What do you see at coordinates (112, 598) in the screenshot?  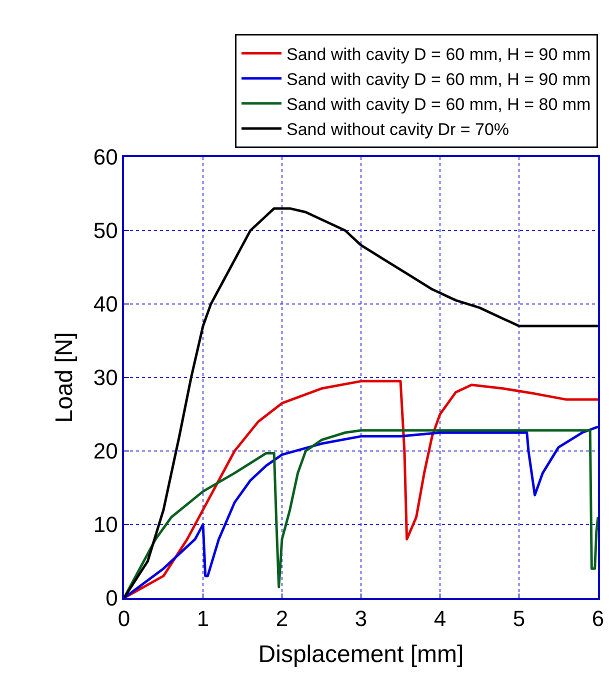 I see `y-tick-label: 0` at bounding box center [112, 598].